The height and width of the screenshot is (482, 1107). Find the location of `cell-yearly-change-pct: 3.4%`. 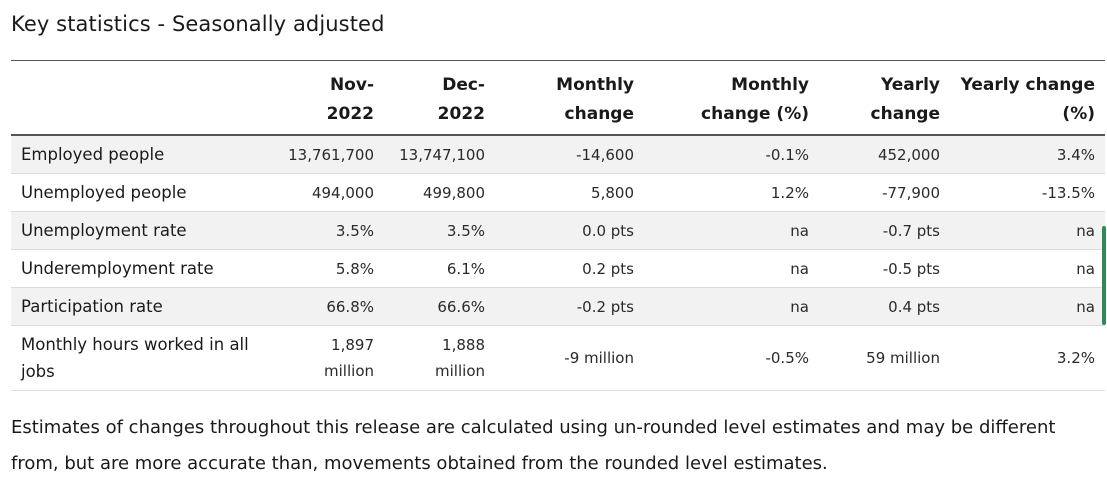

cell-yearly-change-pct: 3.4% is located at coordinates (1027, 154).